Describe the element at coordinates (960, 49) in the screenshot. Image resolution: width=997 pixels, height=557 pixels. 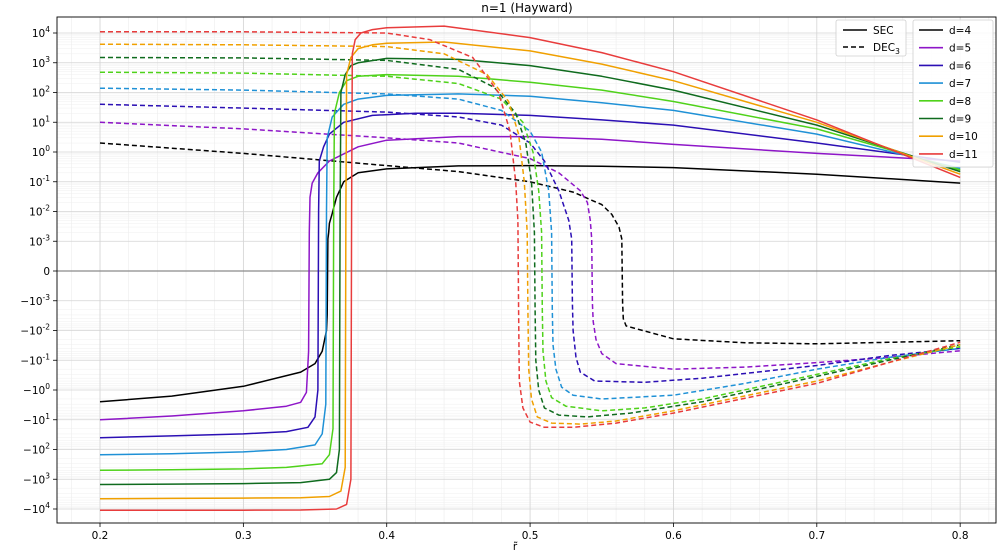
I see `legend-label-d=5: d=5` at that location.